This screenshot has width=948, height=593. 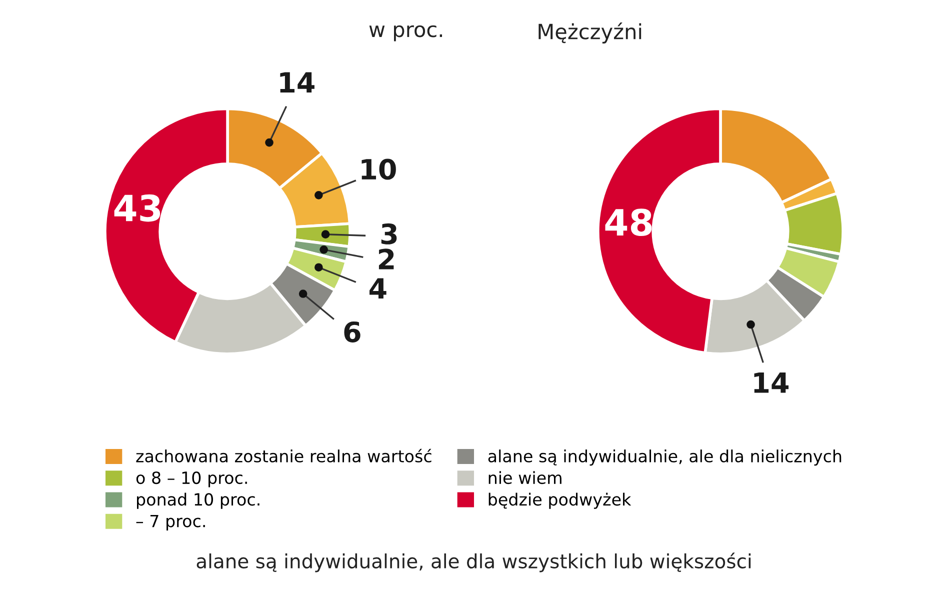 What do you see at coordinates (378, 288) in the screenshot?
I see `data-label: 4` at bounding box center [378, 288].